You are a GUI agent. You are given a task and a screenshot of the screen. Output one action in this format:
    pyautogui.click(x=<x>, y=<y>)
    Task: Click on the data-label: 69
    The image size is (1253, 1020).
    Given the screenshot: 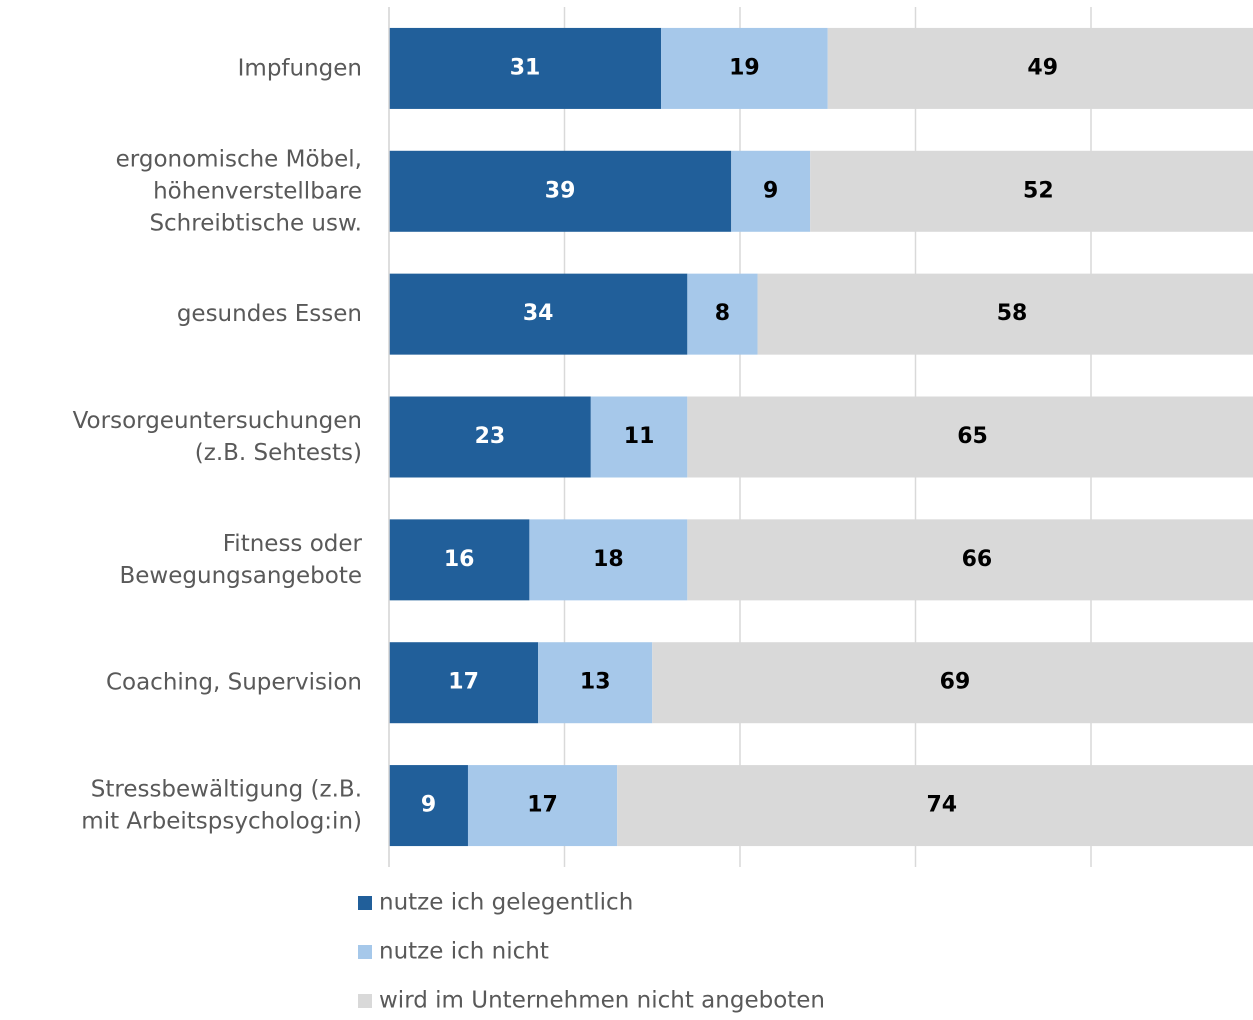 What is the action you would take?
    pyautogui.click(x=955, y=682)
    